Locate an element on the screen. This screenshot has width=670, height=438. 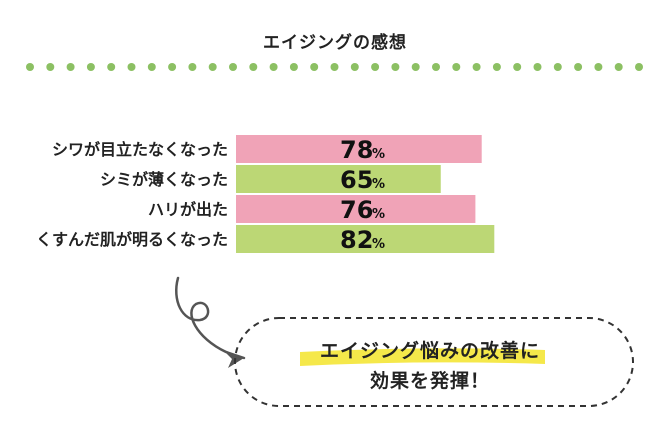
arrow-head-icon is located at coordinates (233, 358).